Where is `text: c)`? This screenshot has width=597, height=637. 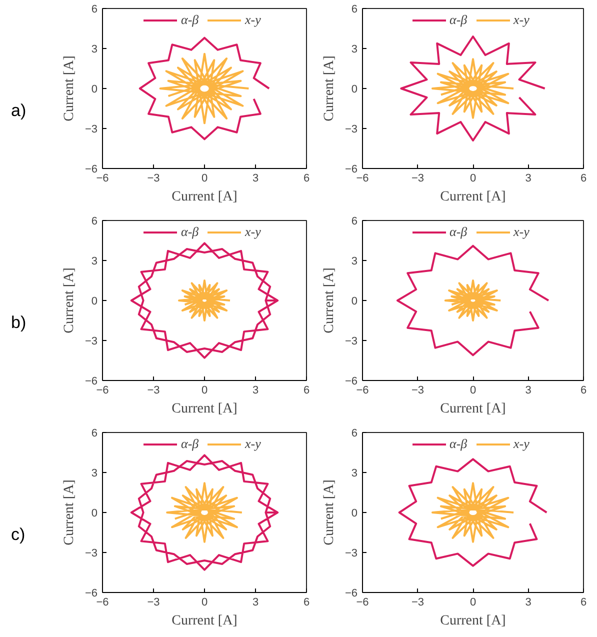
text: c) is located at coordinates (18, 535).